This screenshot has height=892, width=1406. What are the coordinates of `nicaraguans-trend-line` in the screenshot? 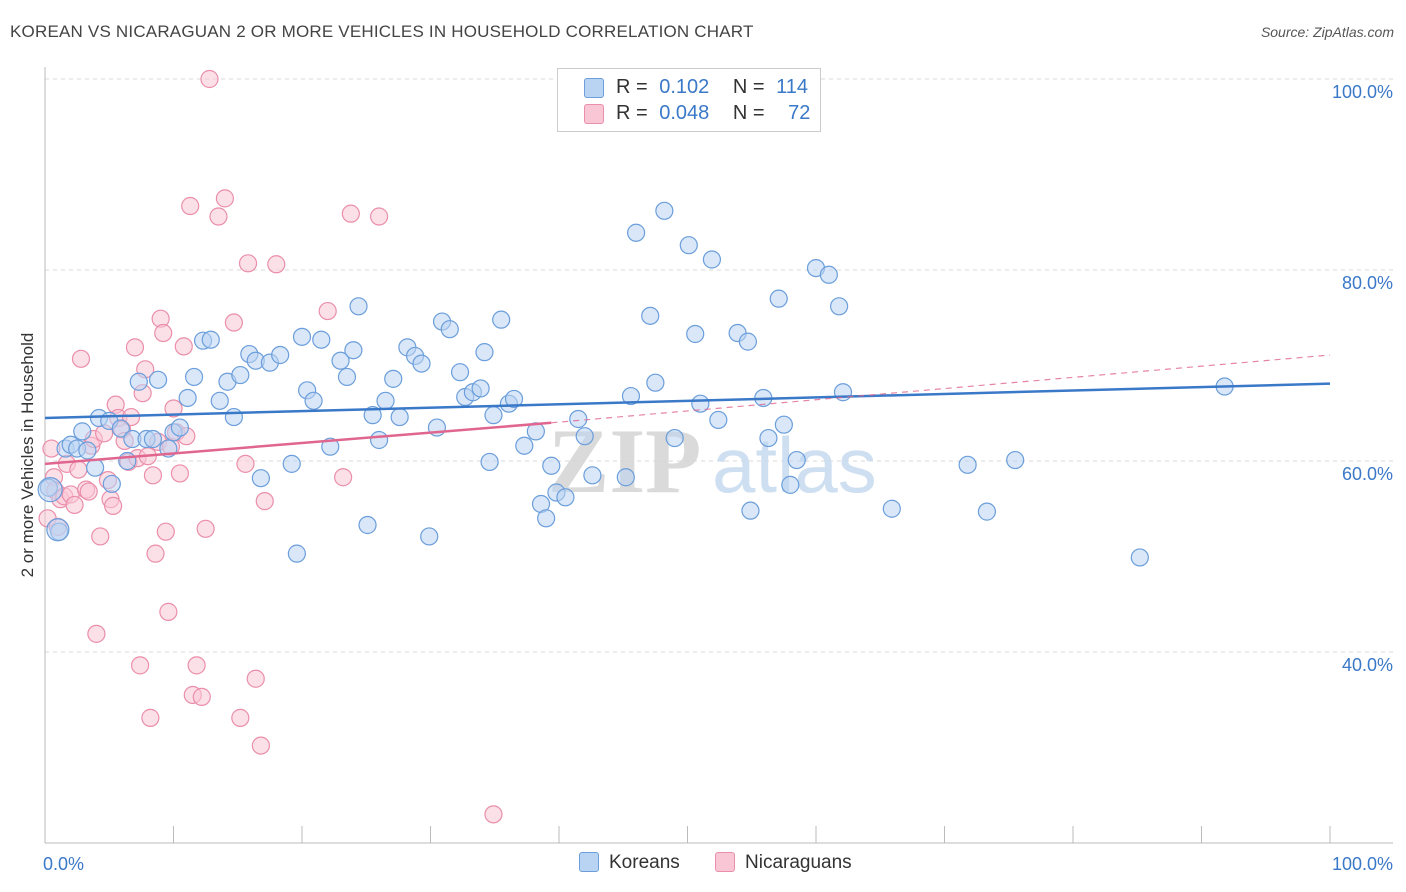 It's located at (298, 443).